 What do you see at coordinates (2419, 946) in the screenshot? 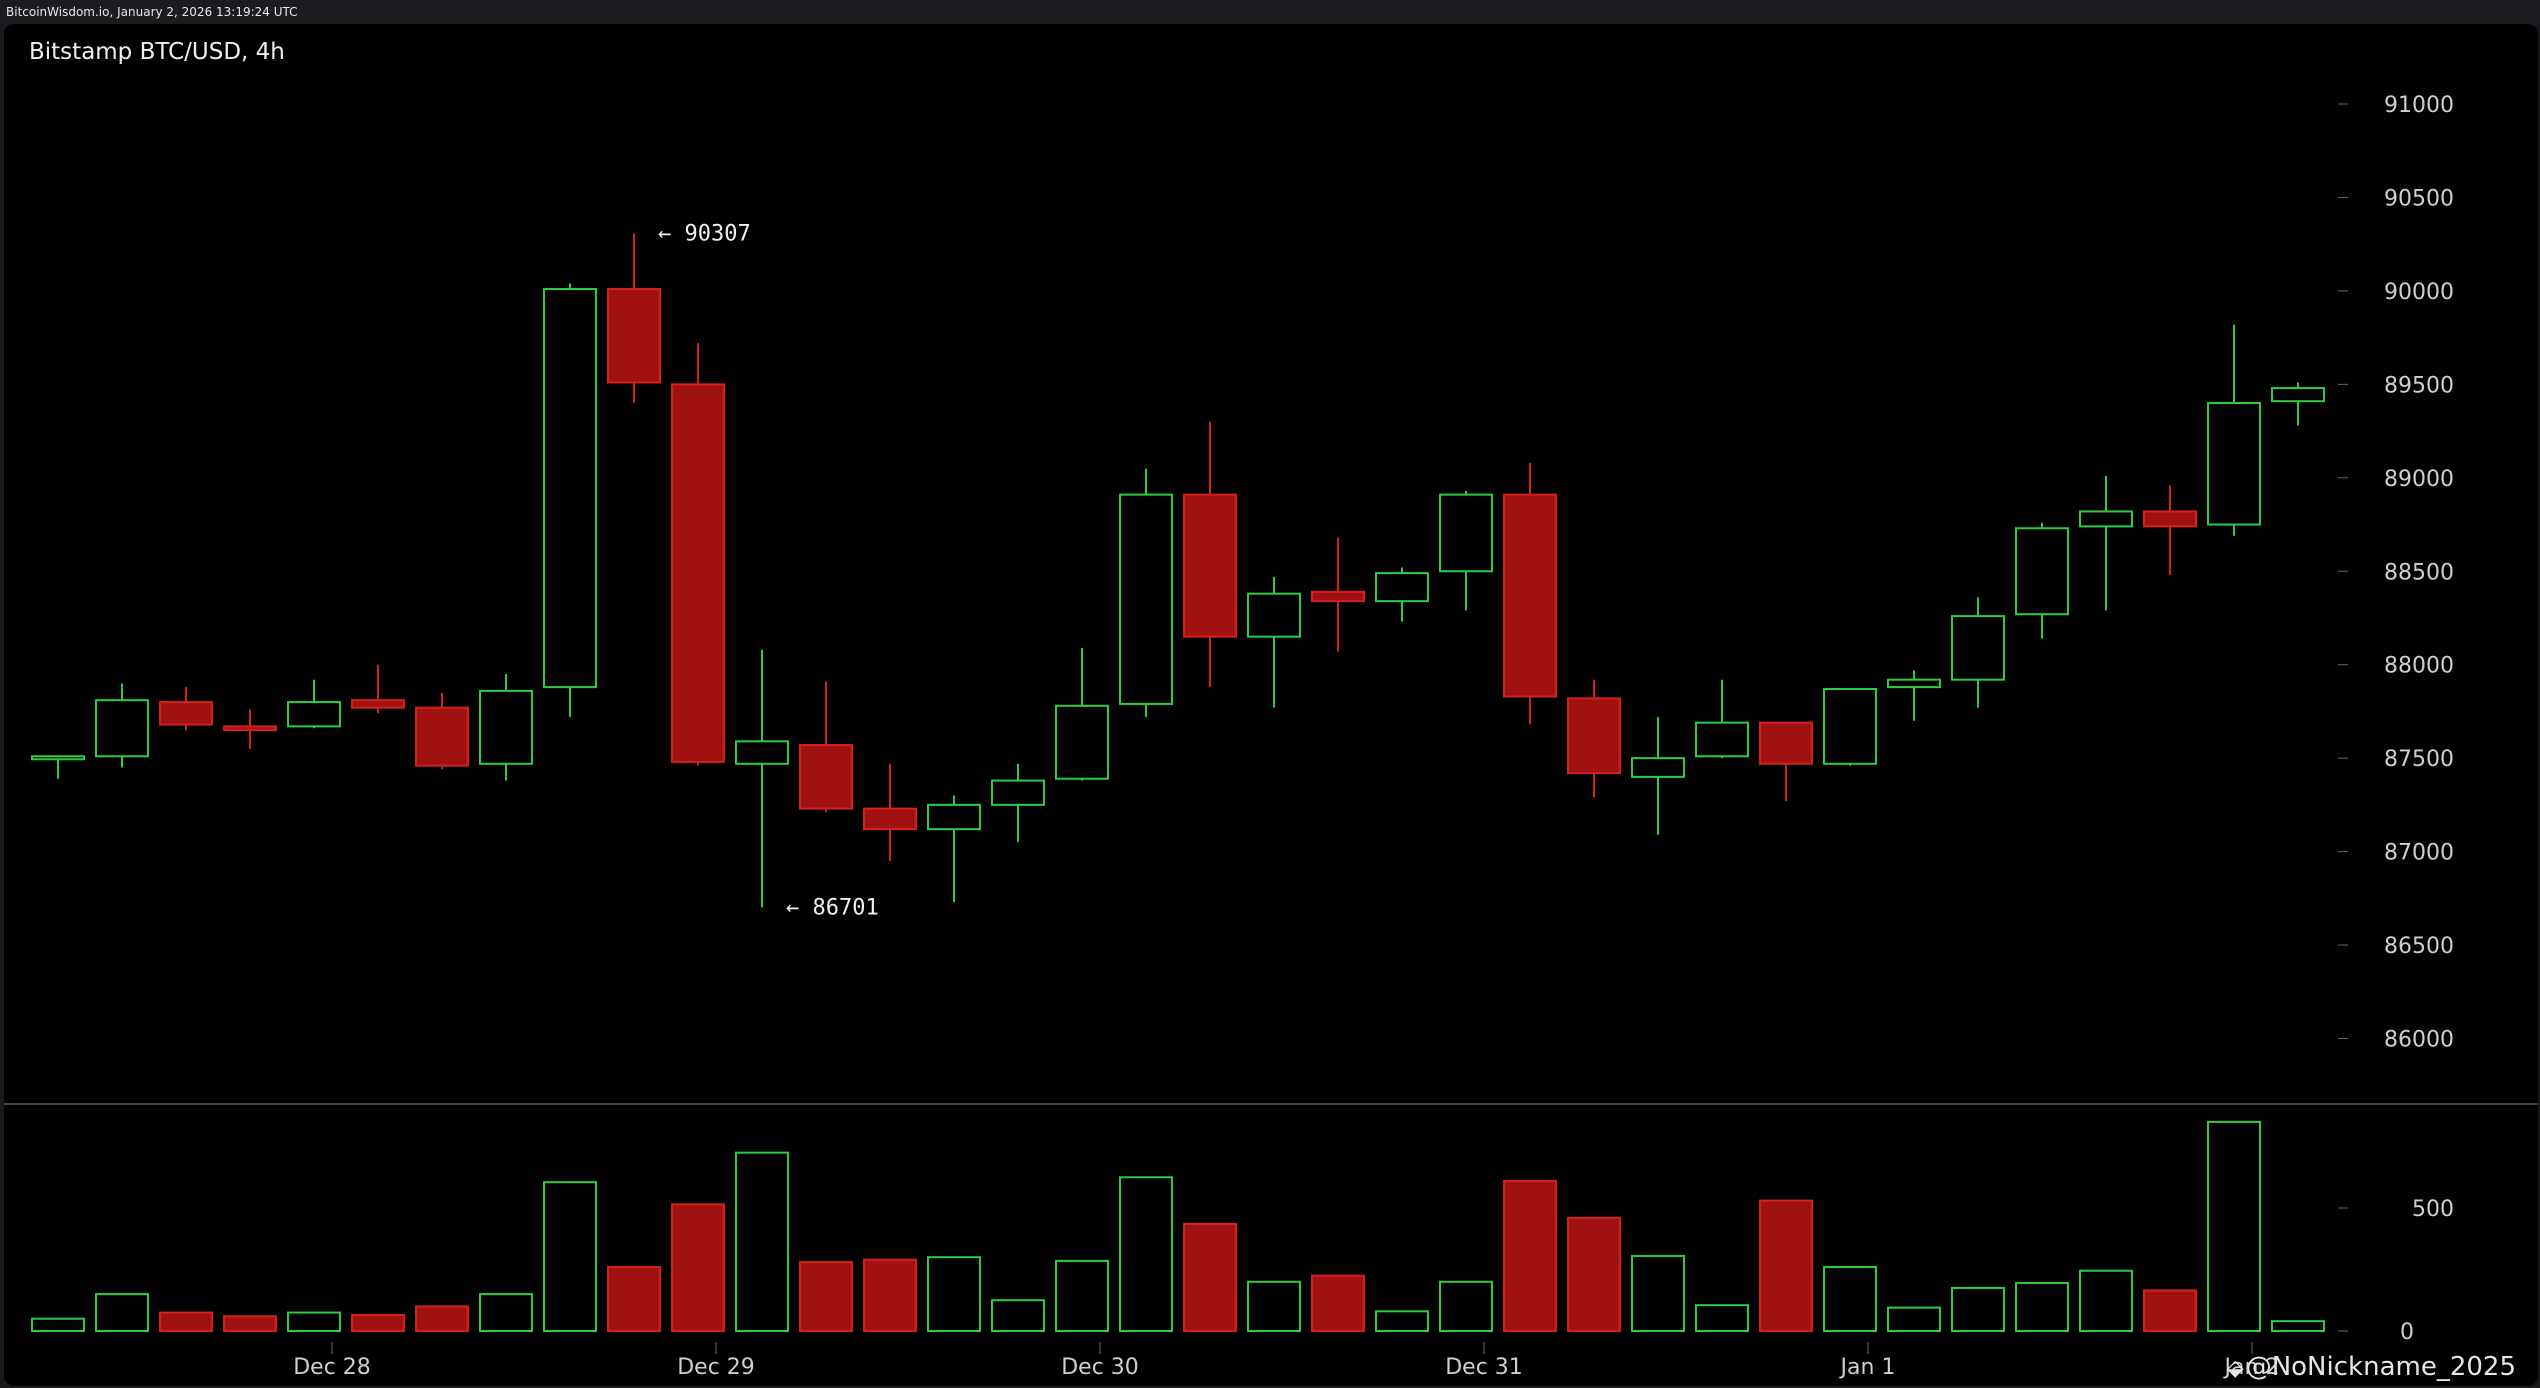
I see `price-tick-label: 86500` at bounding box center [2419, 946].